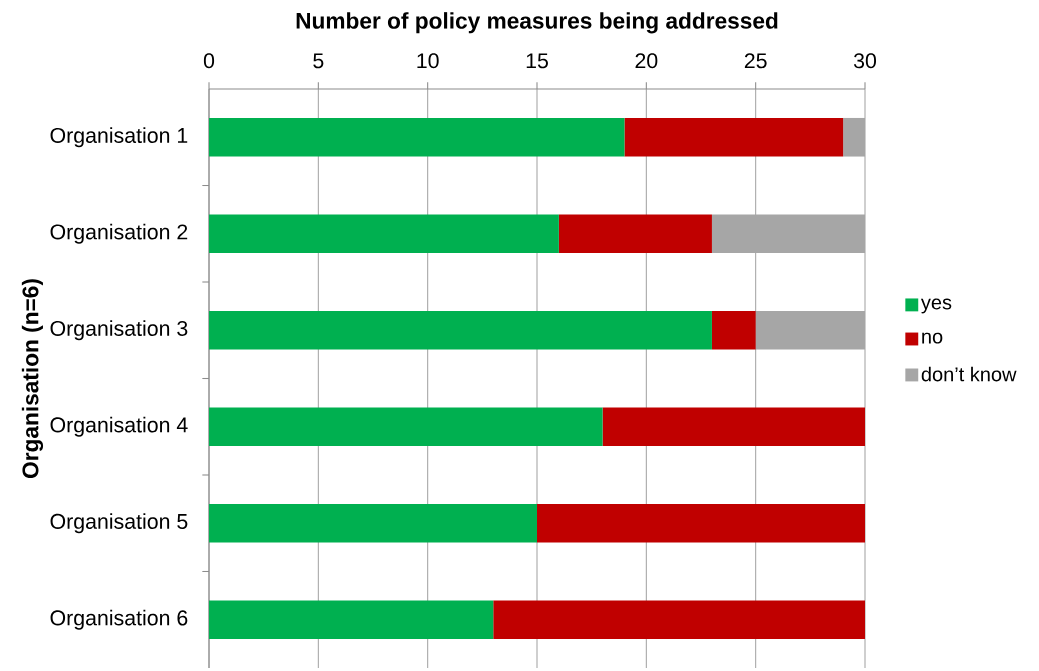 The width and height of the screenshot is (1039, 671). I want to click on legend-label: no, so click(932, 338).